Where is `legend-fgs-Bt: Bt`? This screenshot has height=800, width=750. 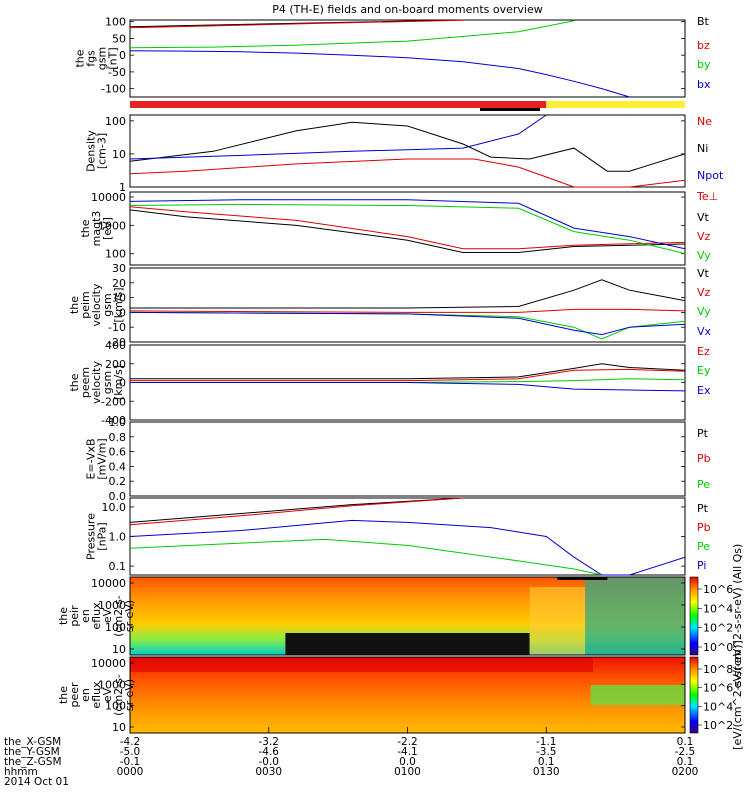
legend-fgs-Bt: Bt is located at coordinates (703, 21).